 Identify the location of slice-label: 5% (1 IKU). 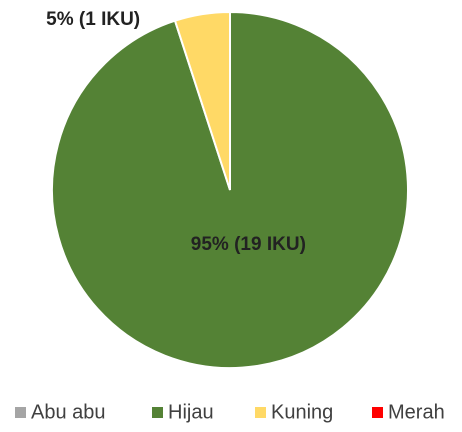
(93, 19).